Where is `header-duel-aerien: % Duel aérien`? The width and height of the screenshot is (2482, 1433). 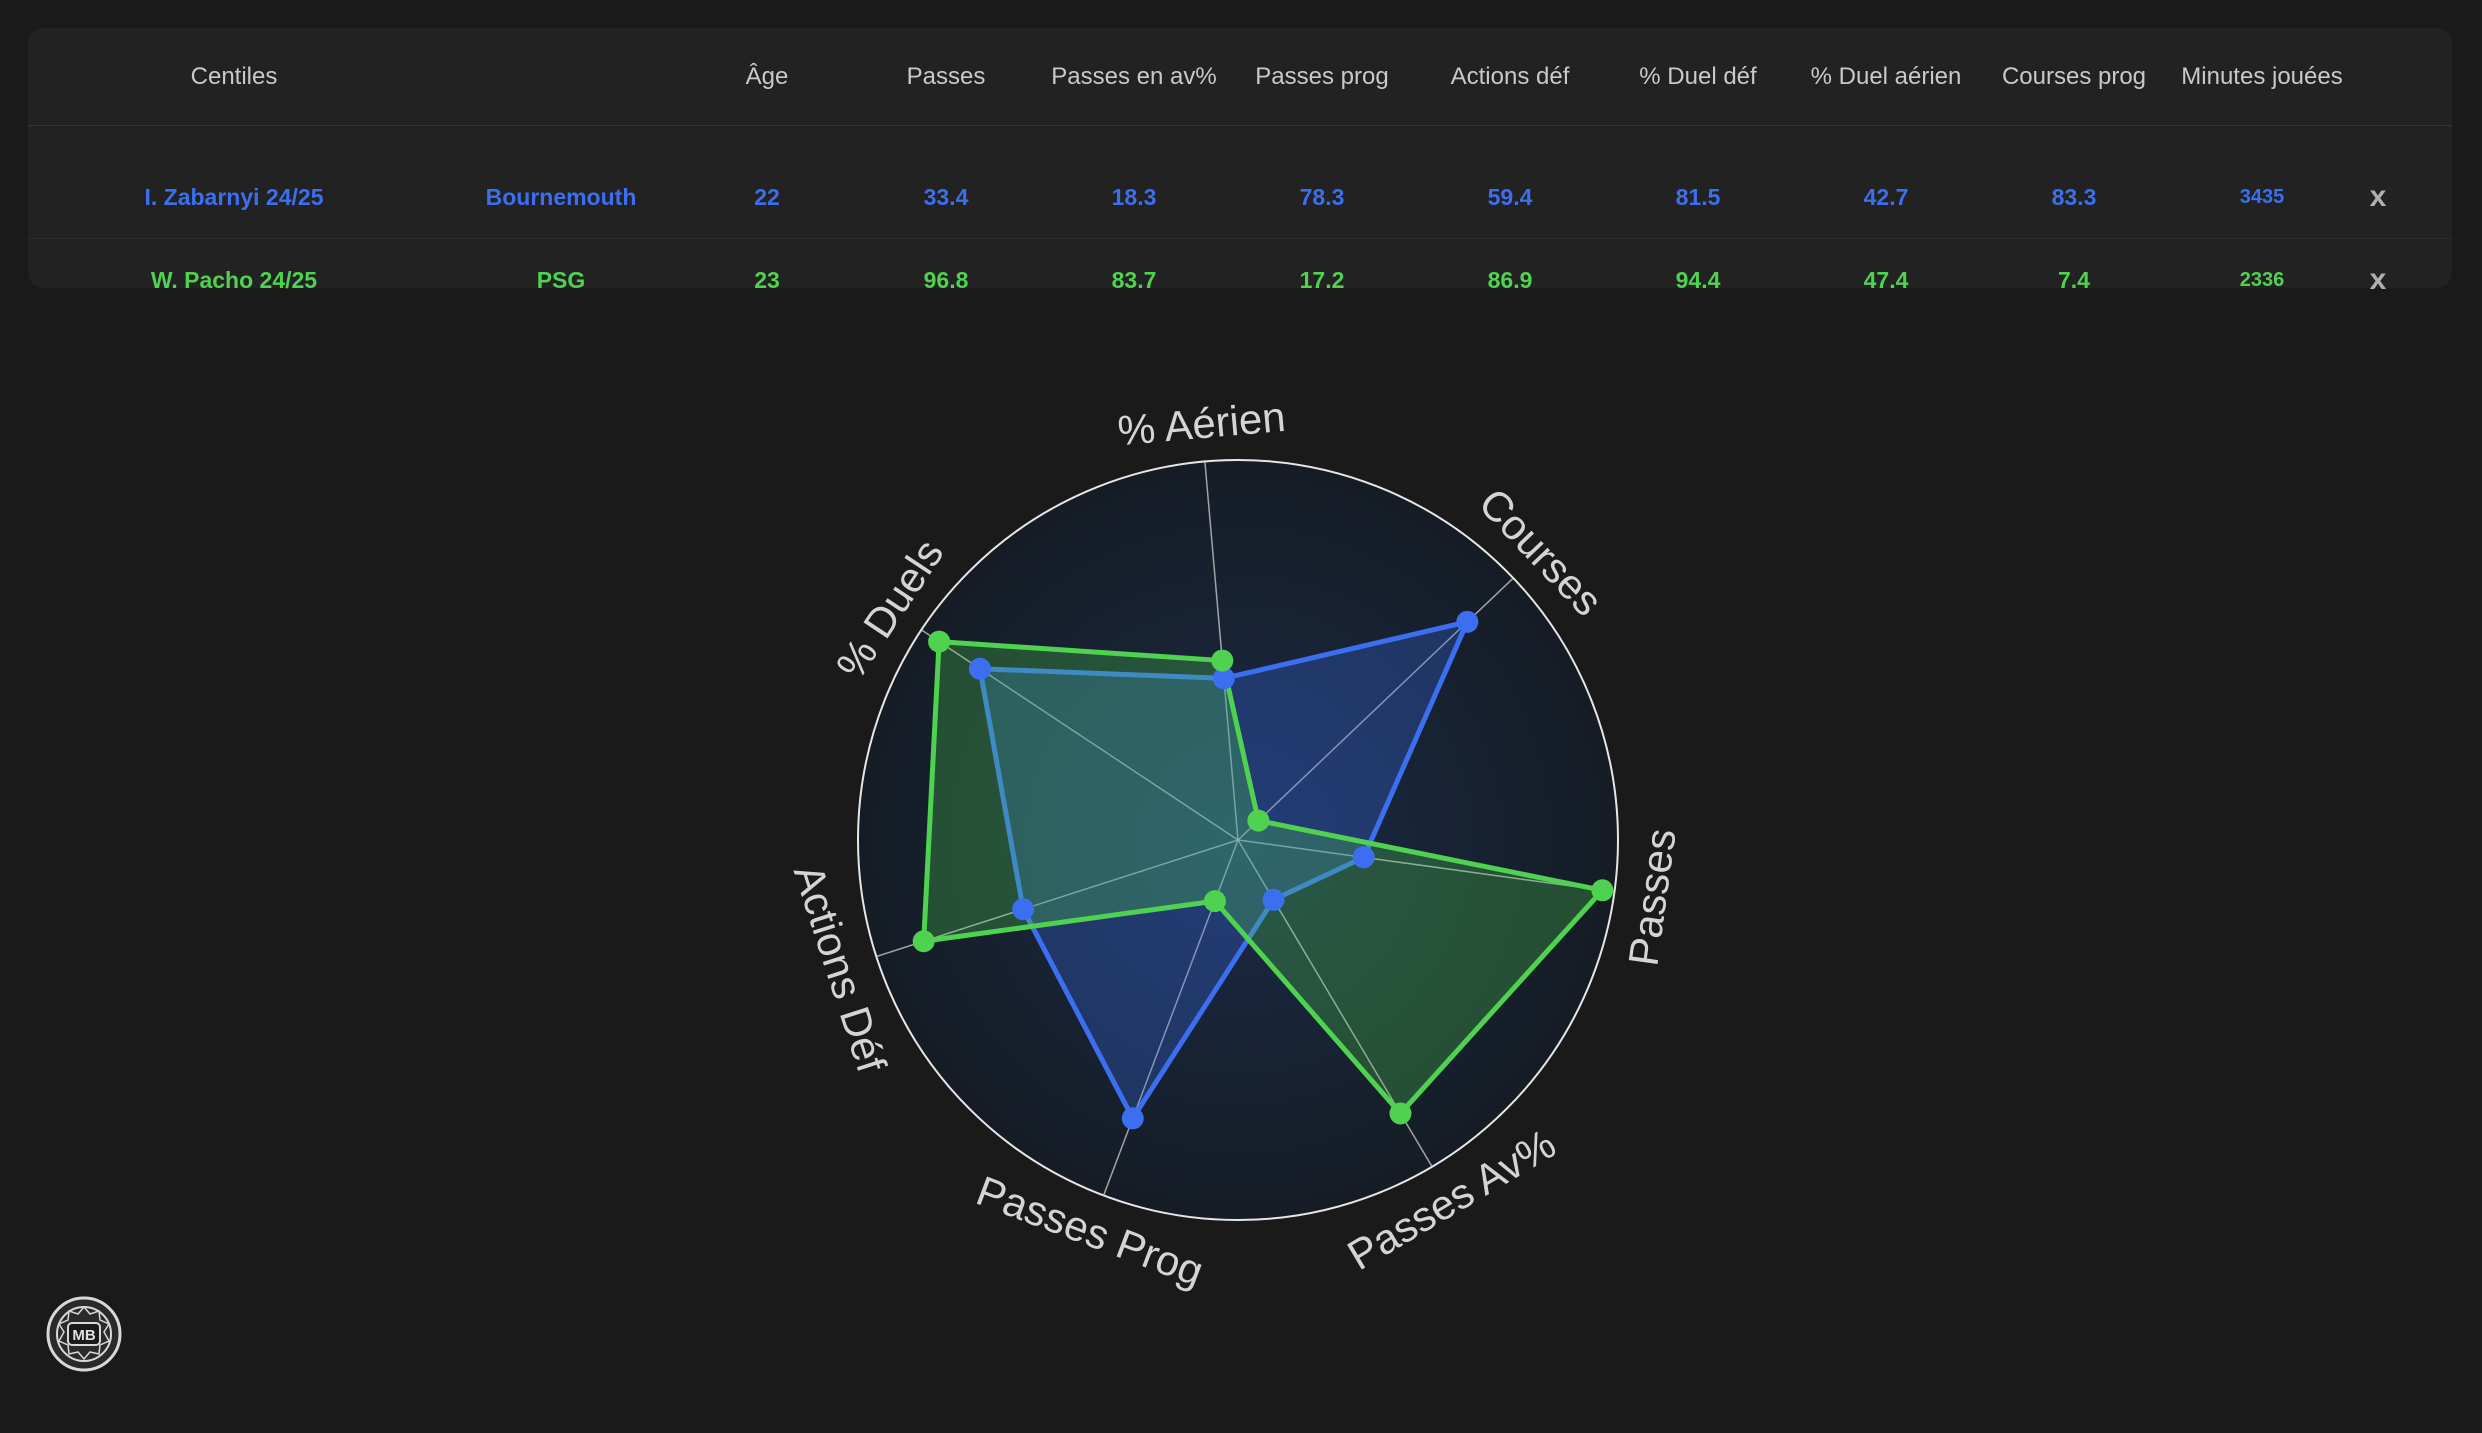
header-duel-aerien: % Duel aérien is located at coordinates (1886, 76).